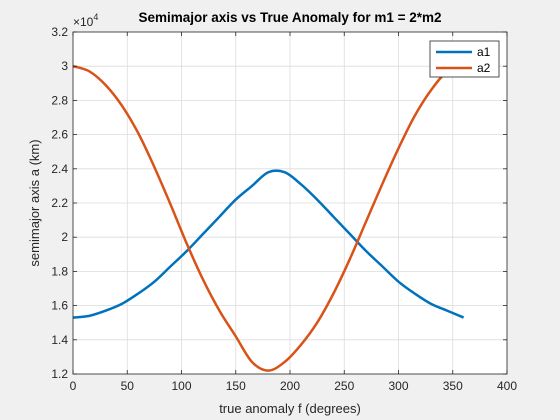  I want to click on x-tick-label: 150, so click(236, 386).